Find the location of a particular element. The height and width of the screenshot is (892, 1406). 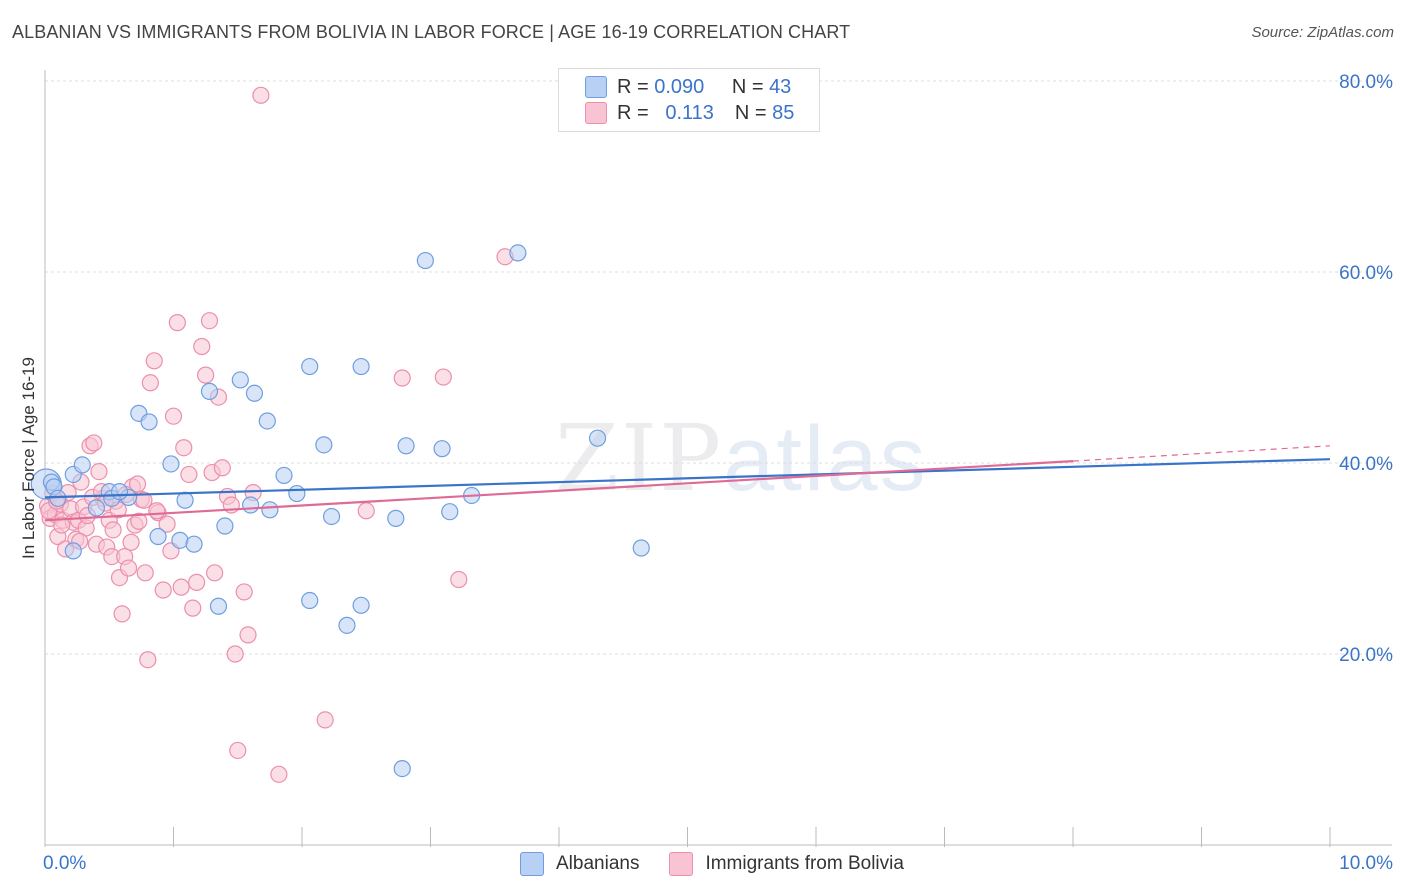

legend-swatch-blue is located at coordinates (532, 864).